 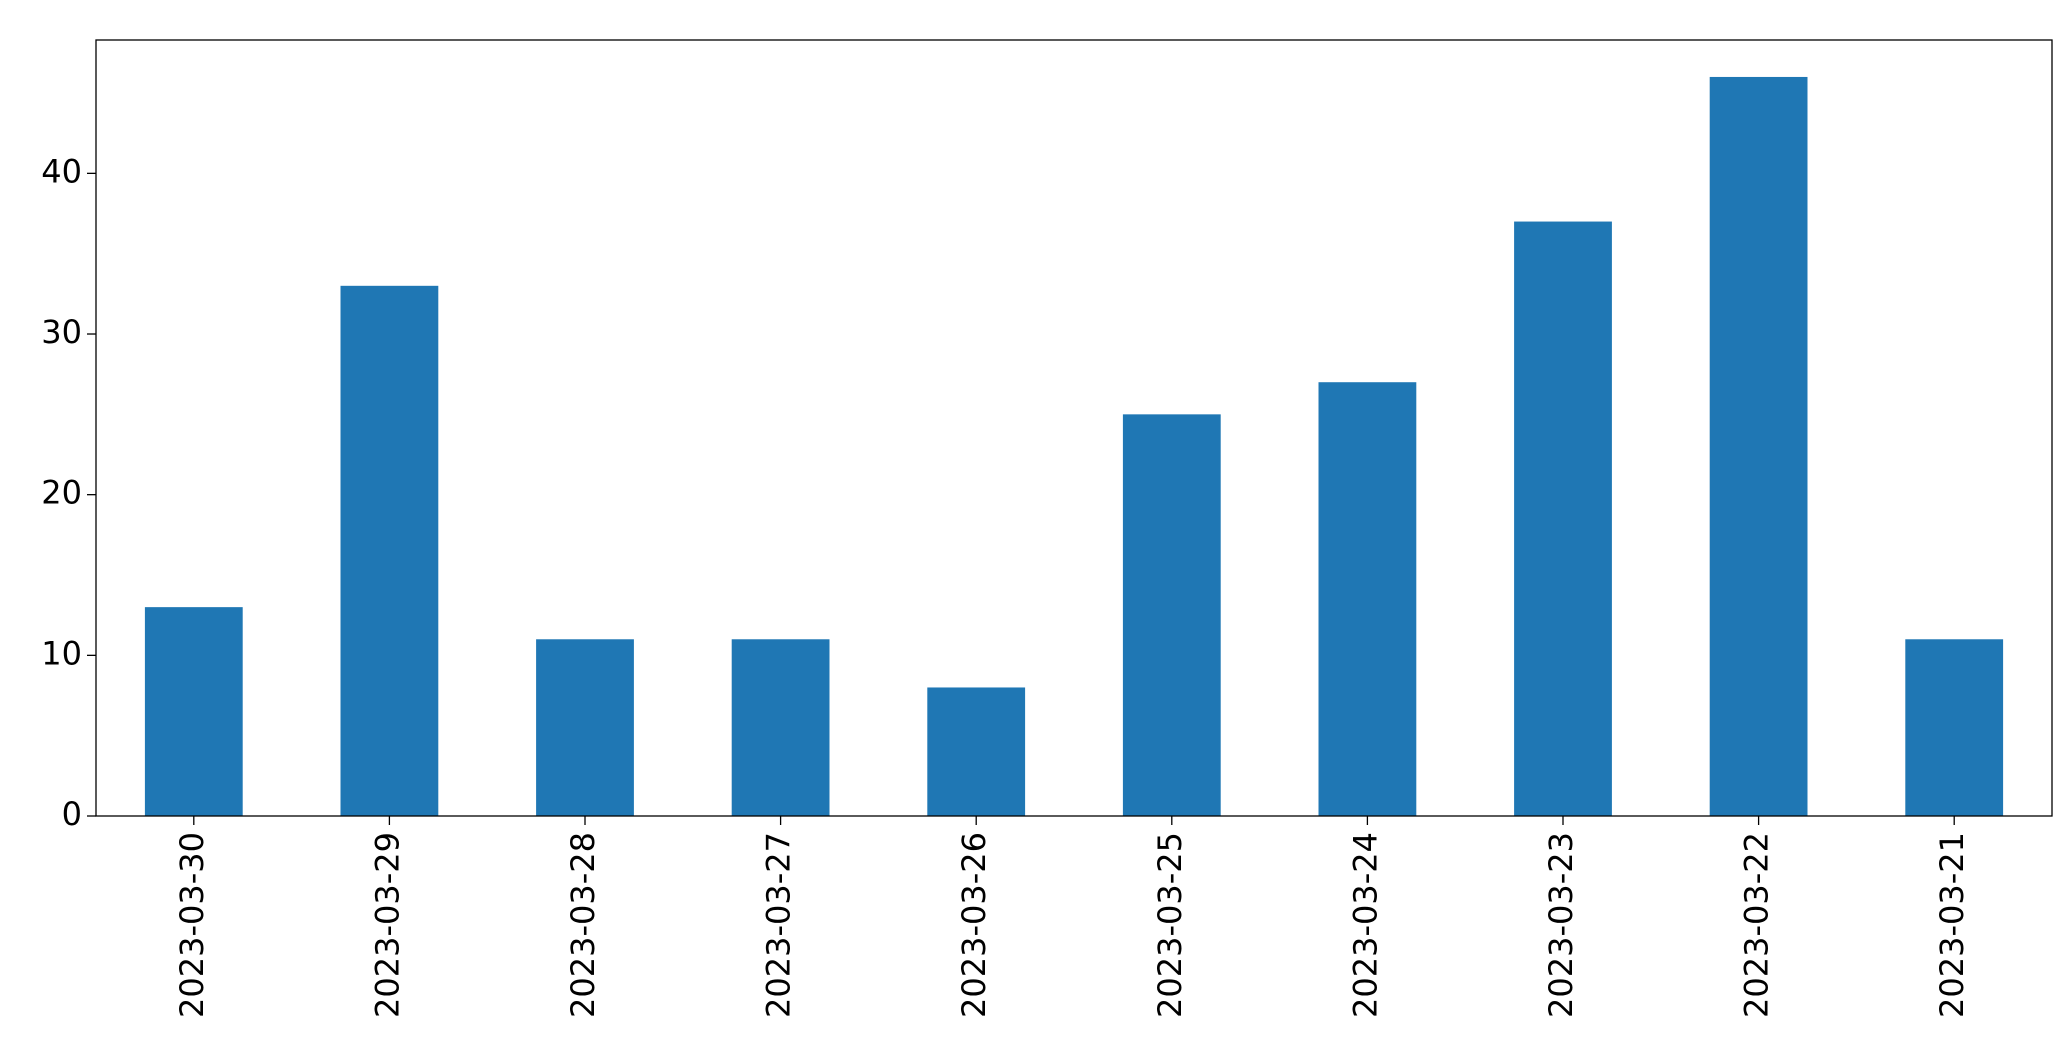 What do you see at coordinates (1365, 925) in the screenshot?
I see `x-tick-label: 2023-03-24` at bounding box center [1365, 925].